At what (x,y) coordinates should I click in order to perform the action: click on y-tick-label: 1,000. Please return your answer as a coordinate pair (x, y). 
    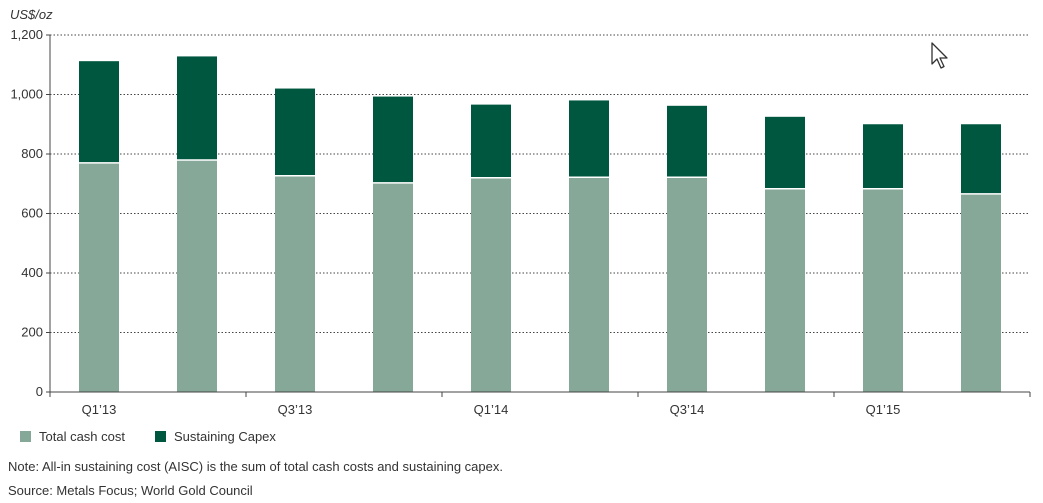
    Looking at the image, I should click on (26, 94).